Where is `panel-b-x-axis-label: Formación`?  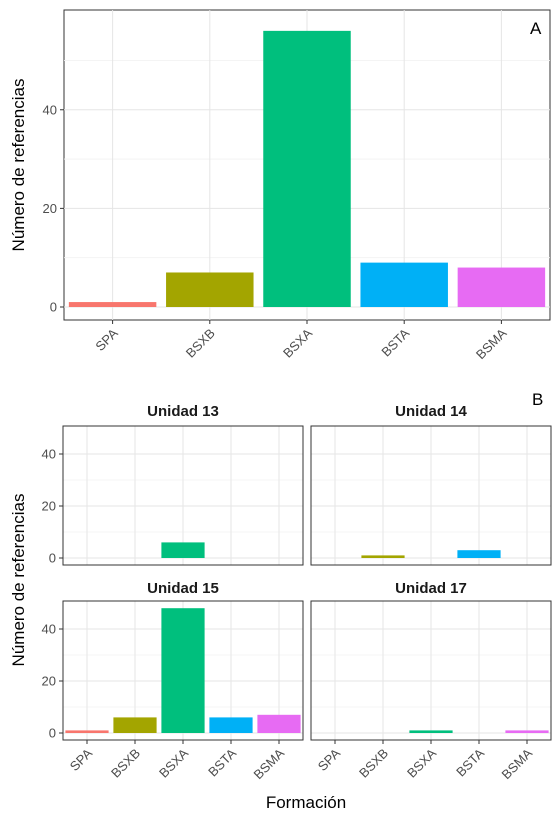 panel-b-x-axis-label: Formación is located at coordinates (306, 802).